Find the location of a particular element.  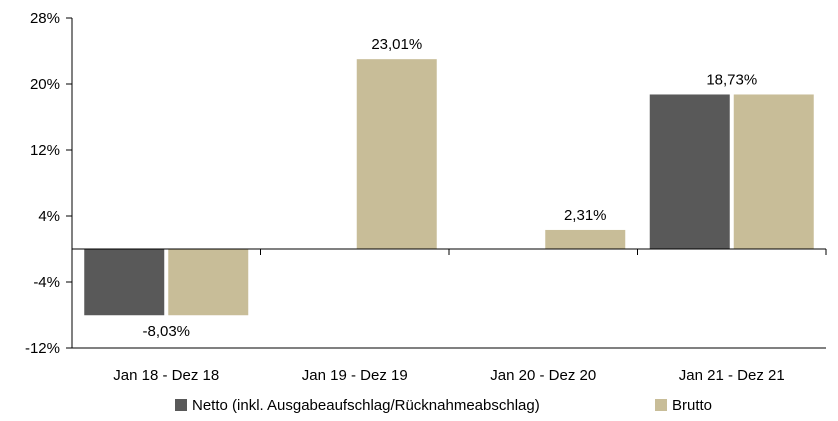

y-tick-label: -12% is located at coordinates (42, 348).